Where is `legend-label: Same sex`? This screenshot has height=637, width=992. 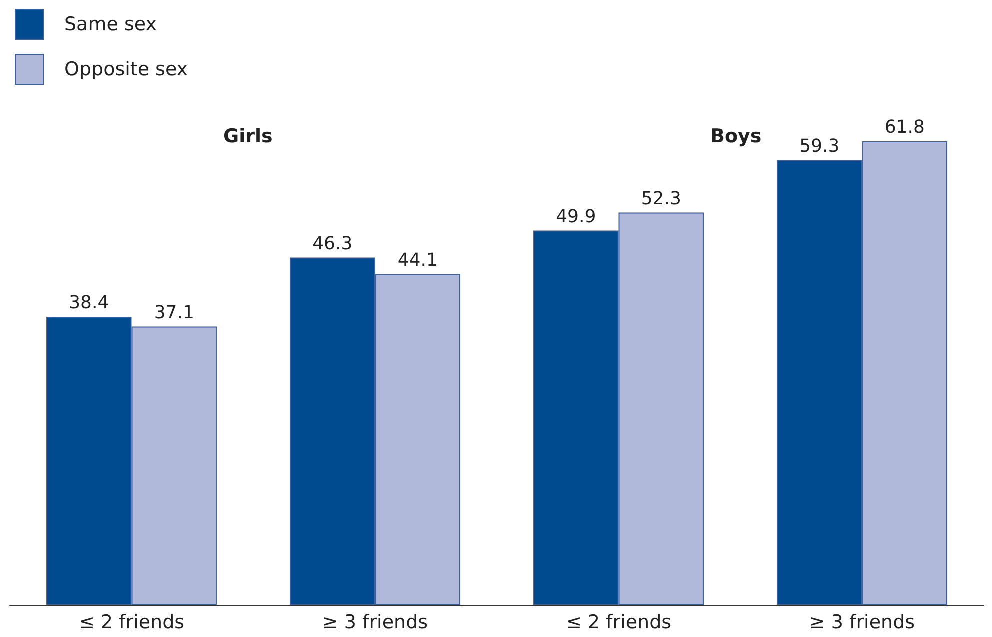
legend-label: Same sex is located at coordinates (110, 25).